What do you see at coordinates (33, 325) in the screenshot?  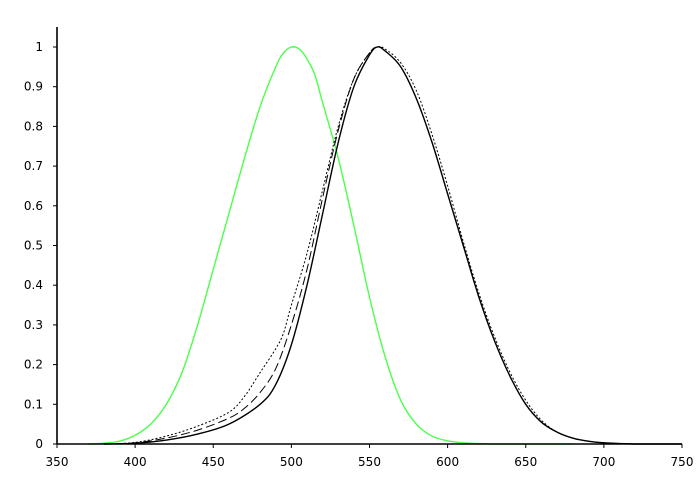 I see `y-tick-label: 0.3` at bounding box center [33, 325].